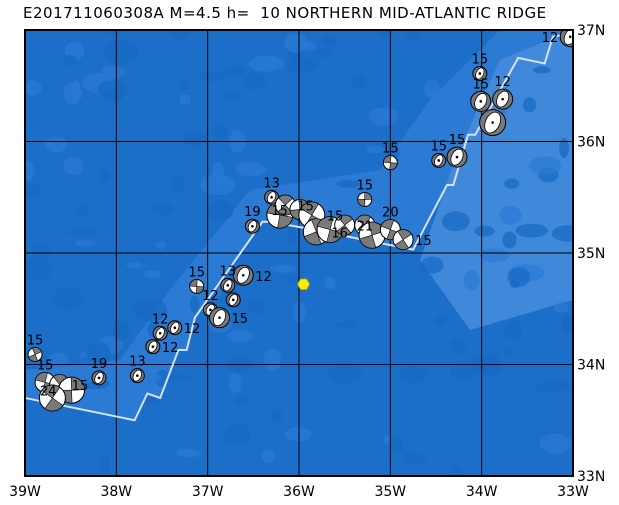 Image resolution: width=619 pixels, height=505 pixels. I want to click on depth-label: 13, so click(227, 271).